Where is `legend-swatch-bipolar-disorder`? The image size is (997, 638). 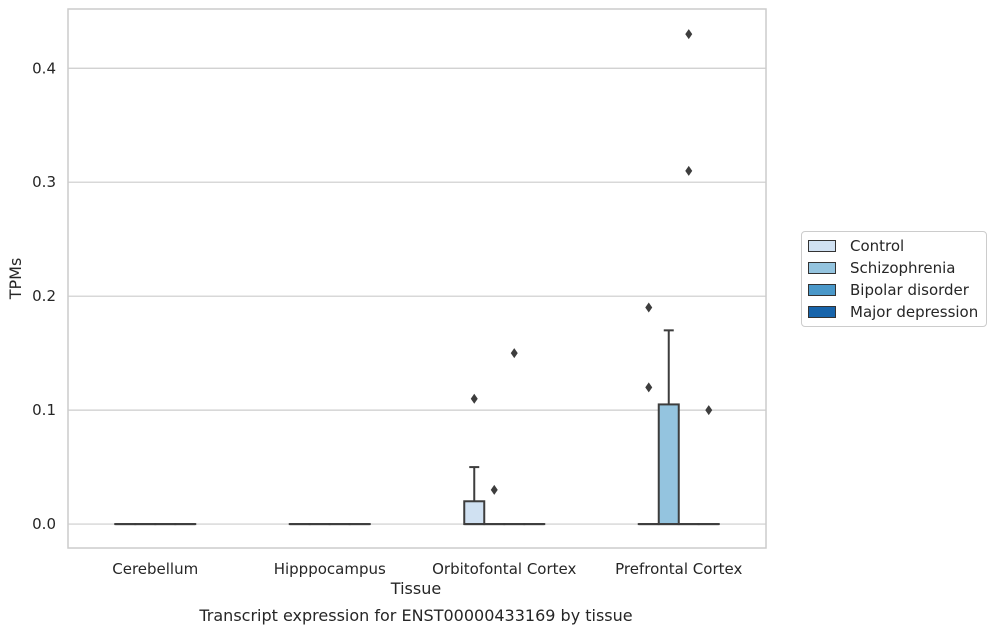
legend-swatch-bipolar-disorder is located at coordinates (822, 290).